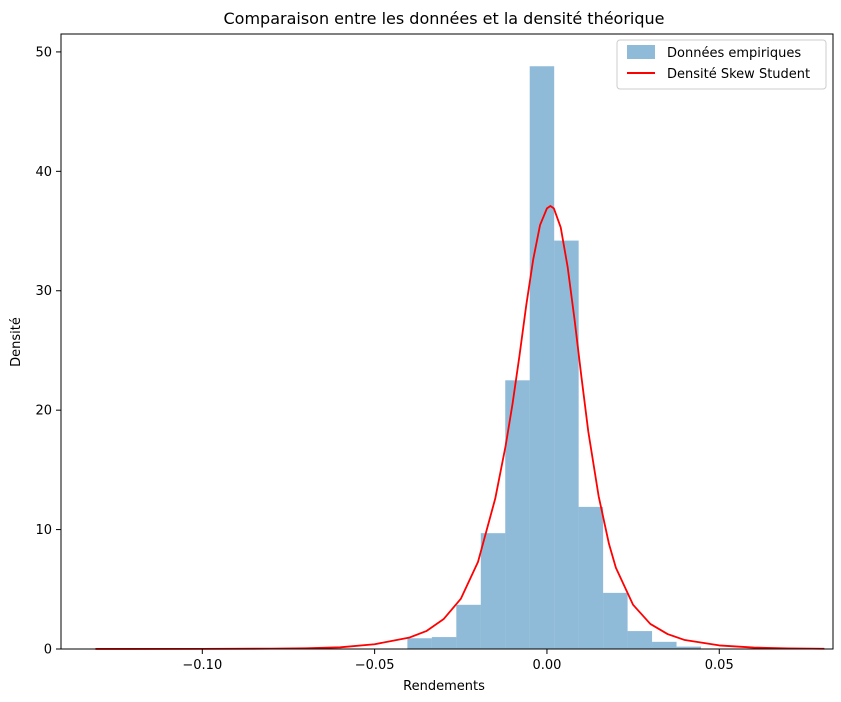 This screenshot has width=841, height=702. I want to click on y-tick-label: 30, so click(43, 291).